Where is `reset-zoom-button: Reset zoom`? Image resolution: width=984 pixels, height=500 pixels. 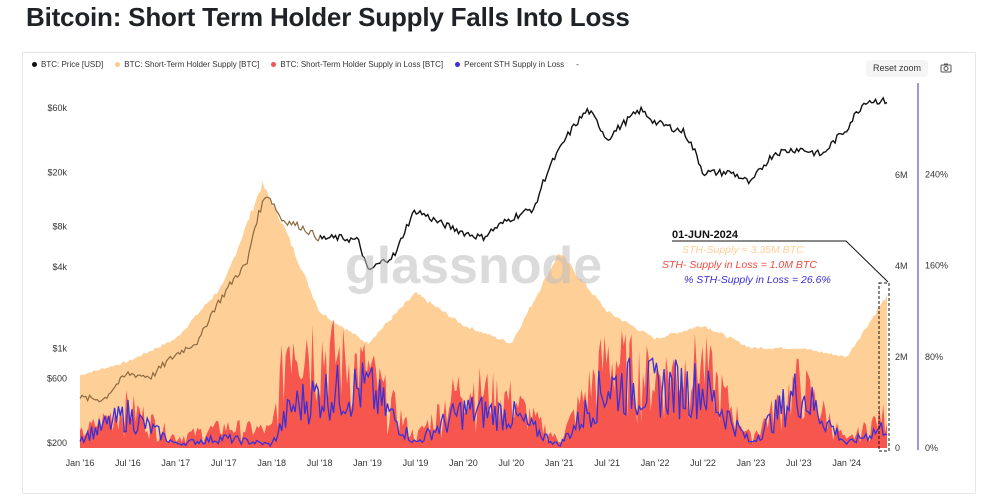 reset-zoom-button: Reset zoom is located at coordinates (897, 68).